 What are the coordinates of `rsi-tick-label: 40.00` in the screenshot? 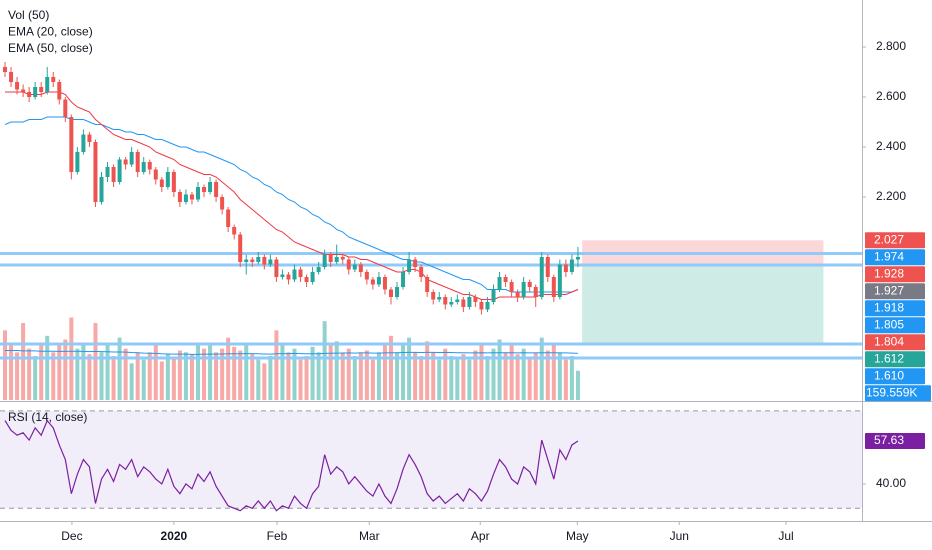 It's located at (891, 483).